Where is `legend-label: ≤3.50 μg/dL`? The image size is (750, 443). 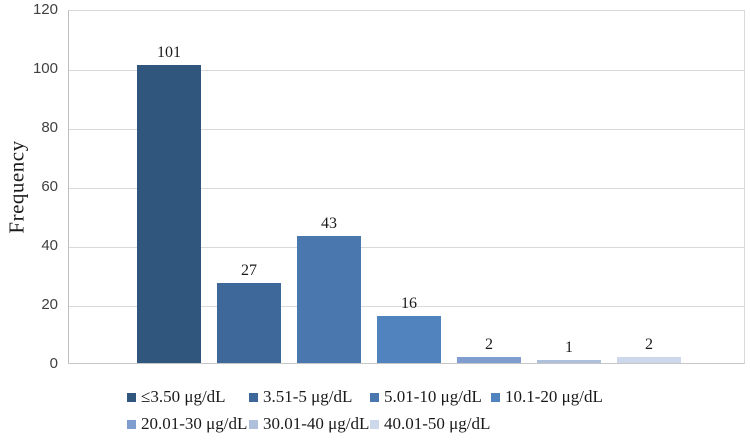 legend-label: ≤3.50 μg/dL is located at coordinates (183, 396).